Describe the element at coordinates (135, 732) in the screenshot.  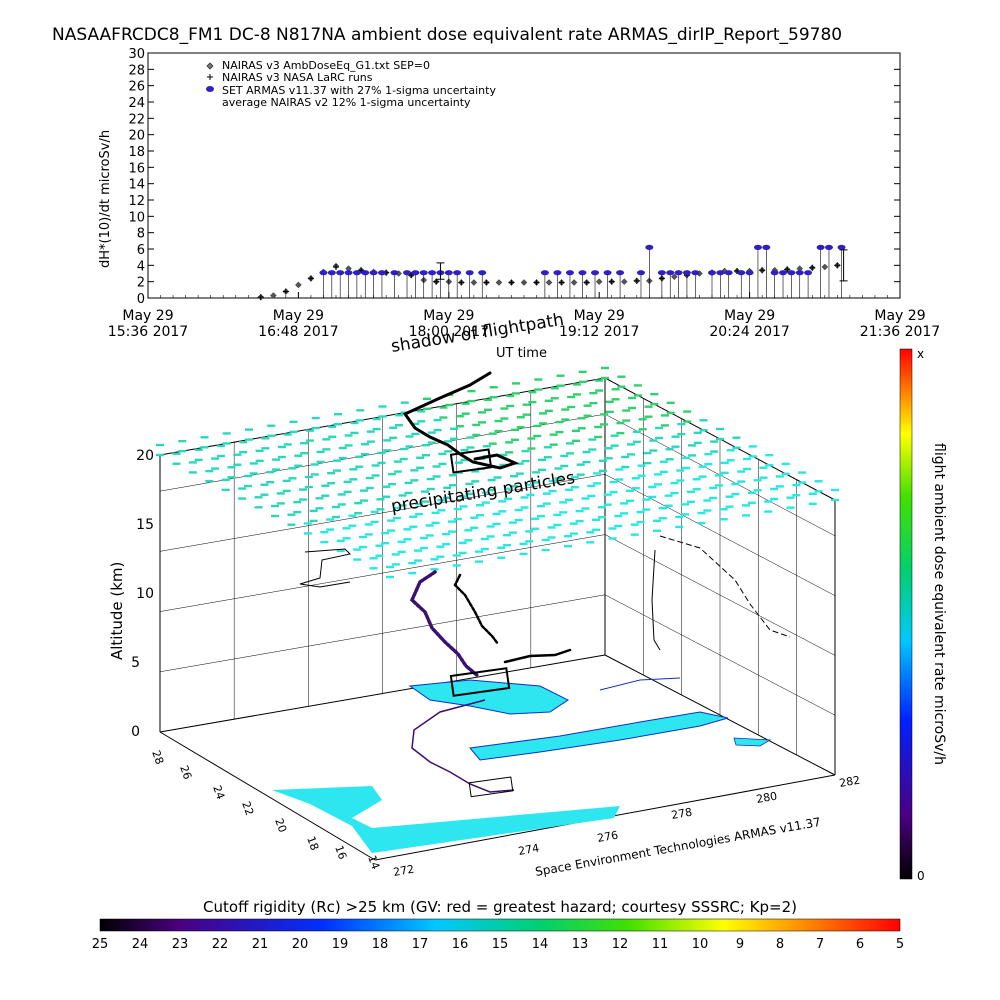
I see `altitude-tick-0: 0` at that location.